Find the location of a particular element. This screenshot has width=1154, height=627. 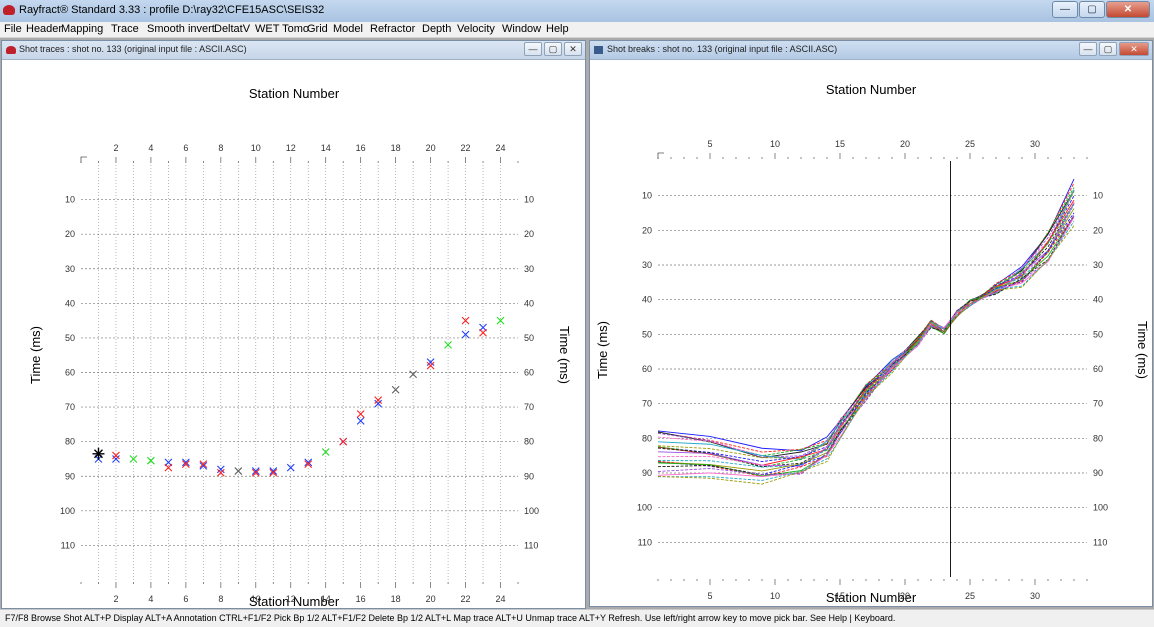

left-x-tick-top: 8 is located at coordinates (220, 148).